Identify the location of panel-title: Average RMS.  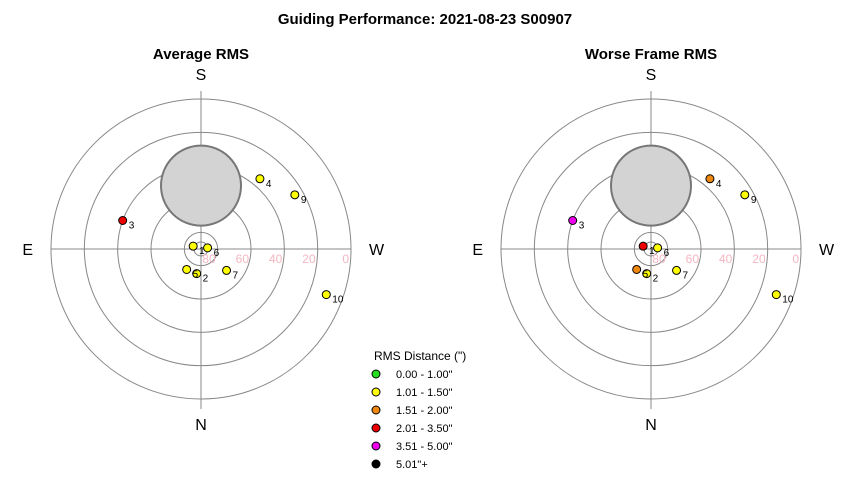
(201, 54).